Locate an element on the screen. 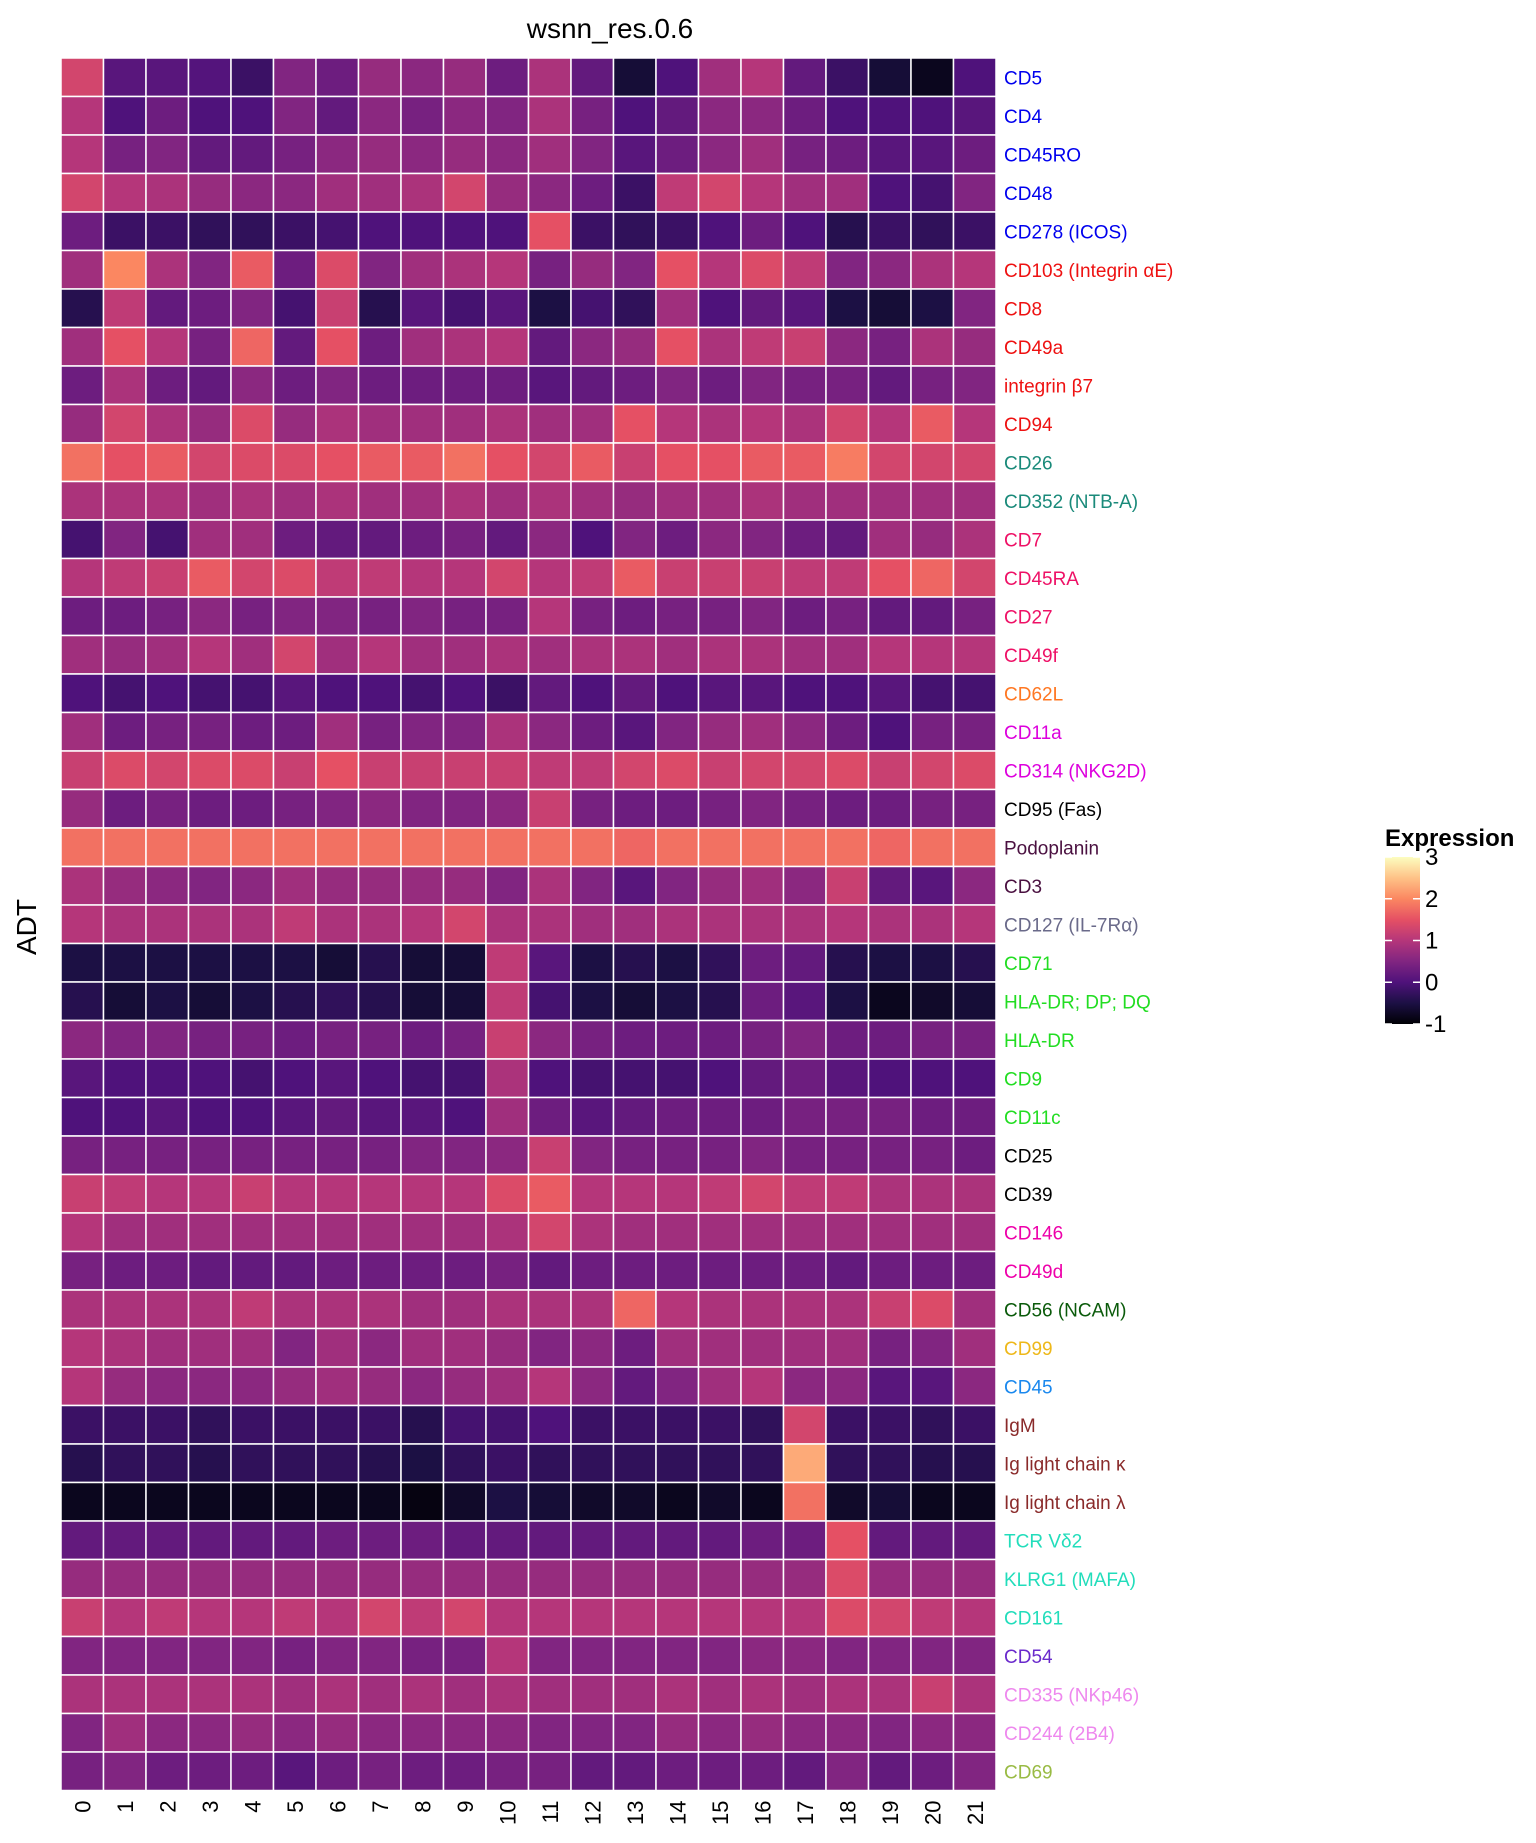  column-label: 8 is located at coordinates (422, 1807).